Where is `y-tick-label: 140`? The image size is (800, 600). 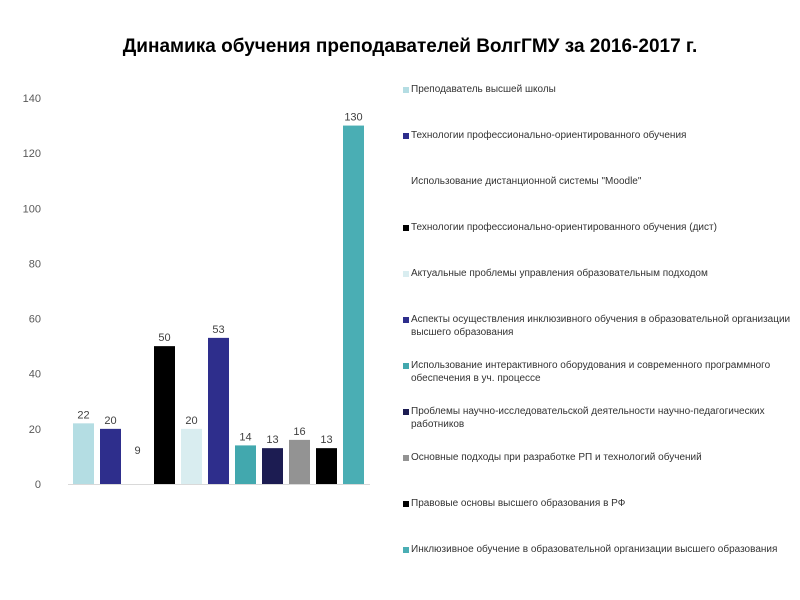 y-tick-label: 140 is located at coordinates (32, 99).